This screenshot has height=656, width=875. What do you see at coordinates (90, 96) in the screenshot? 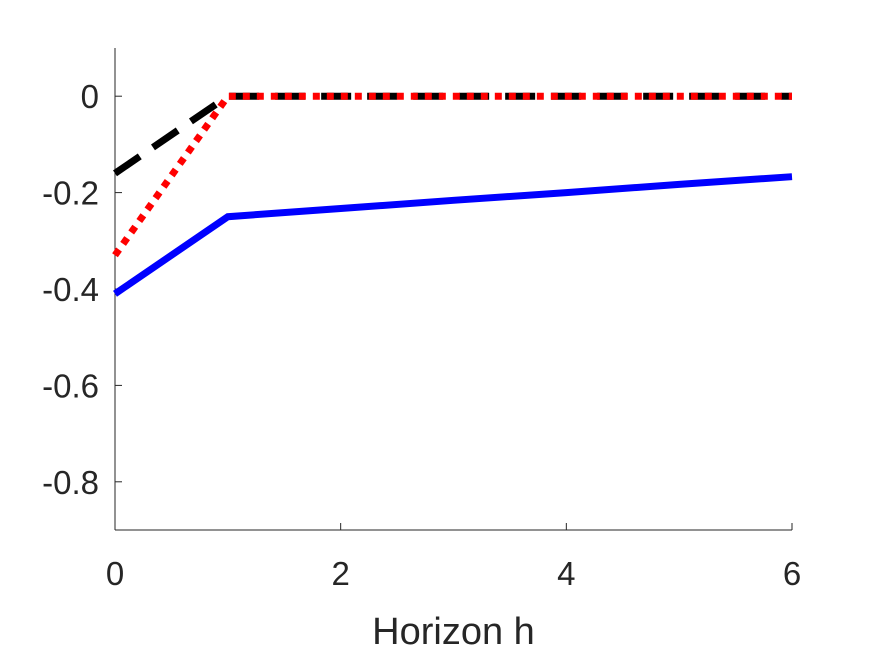
I see `y-tick-label: 0` at bounding box center [90, 96].